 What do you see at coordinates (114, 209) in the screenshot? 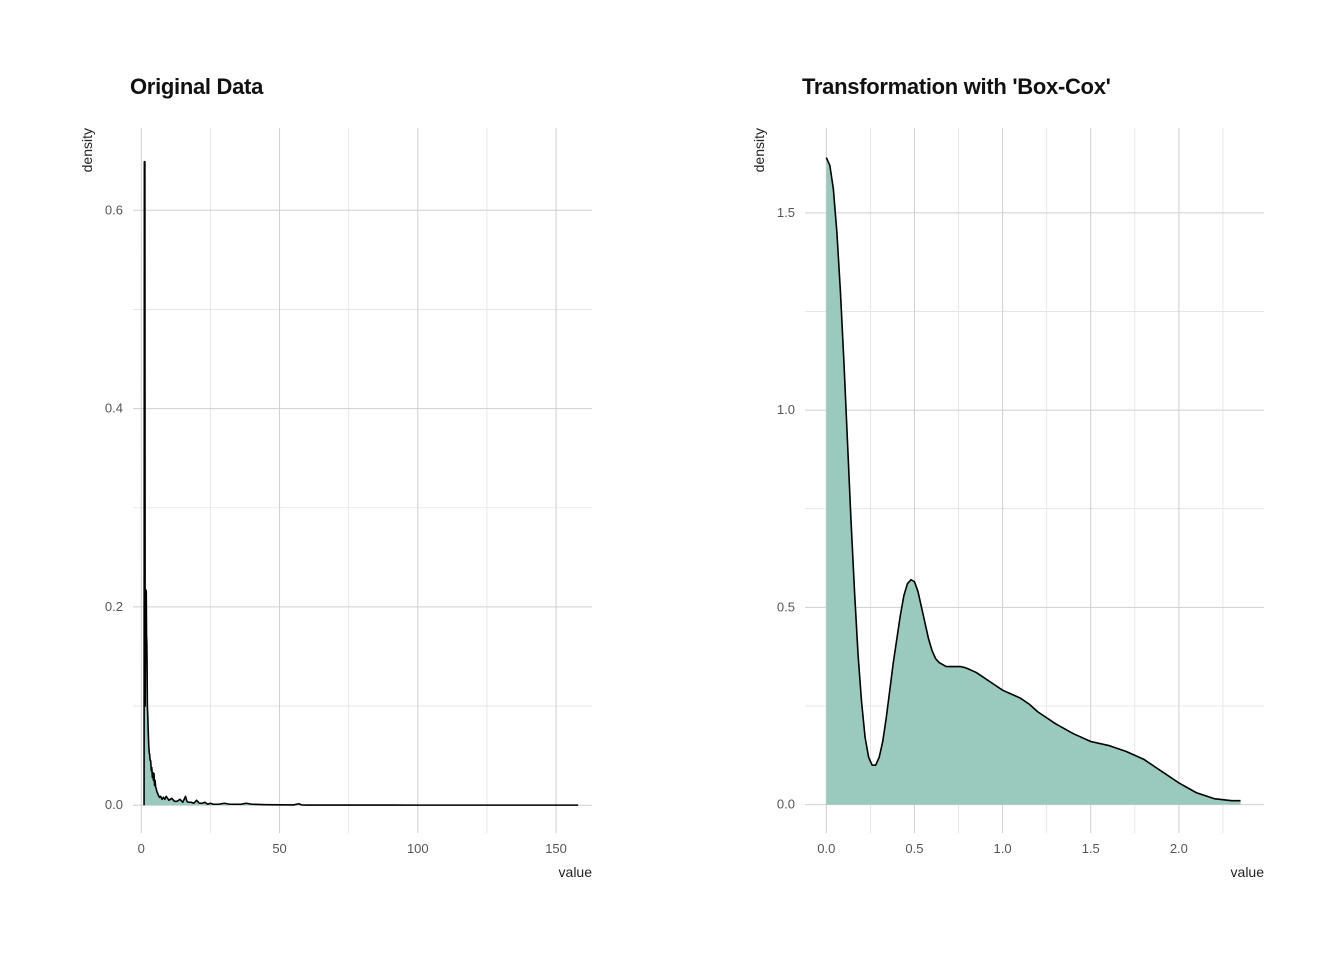
I see `y-tick-label: 0.6` at bounding box center [114, 209].